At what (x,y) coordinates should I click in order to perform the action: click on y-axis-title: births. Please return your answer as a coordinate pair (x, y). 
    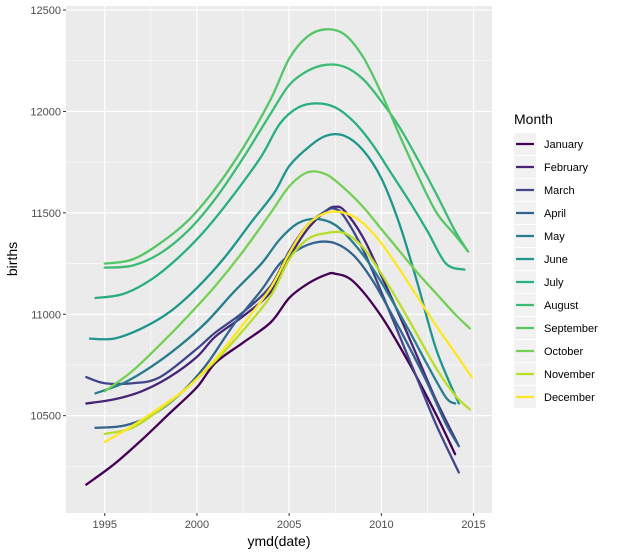
    Looking at the image, I should click on (12, 259).